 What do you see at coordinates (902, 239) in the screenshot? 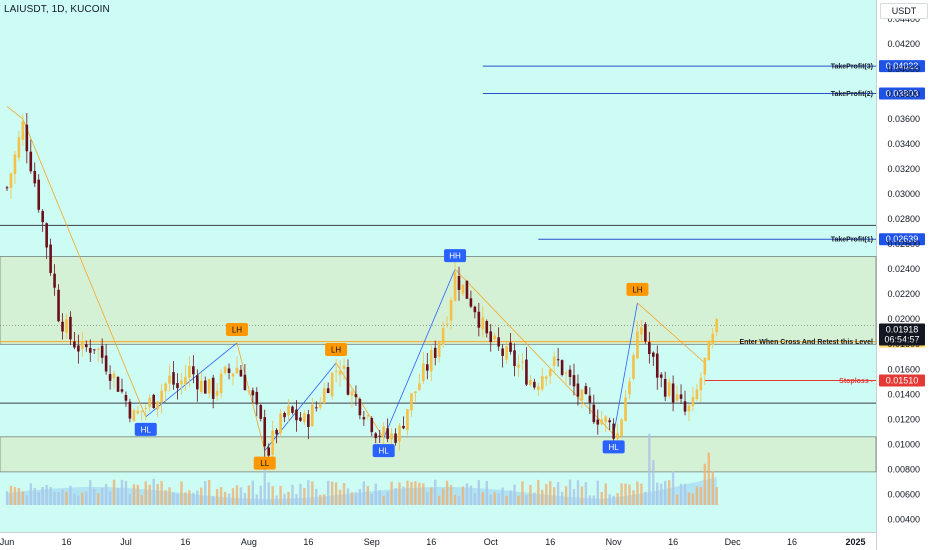
I see `level-price-tag-text: 0.02639` at bounding box center [902, 239].